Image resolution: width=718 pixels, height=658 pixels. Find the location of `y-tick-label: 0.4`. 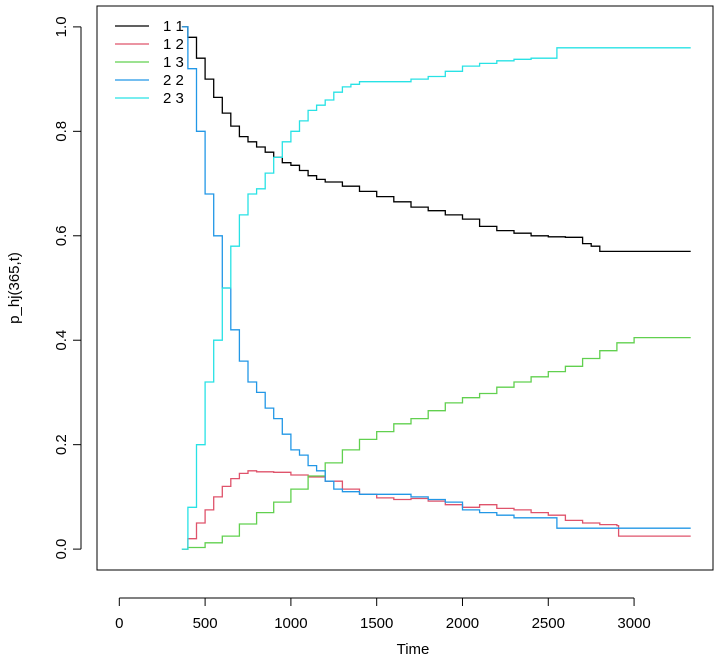

y-tick-label: 0.4 is located at coordinates (61, 340).